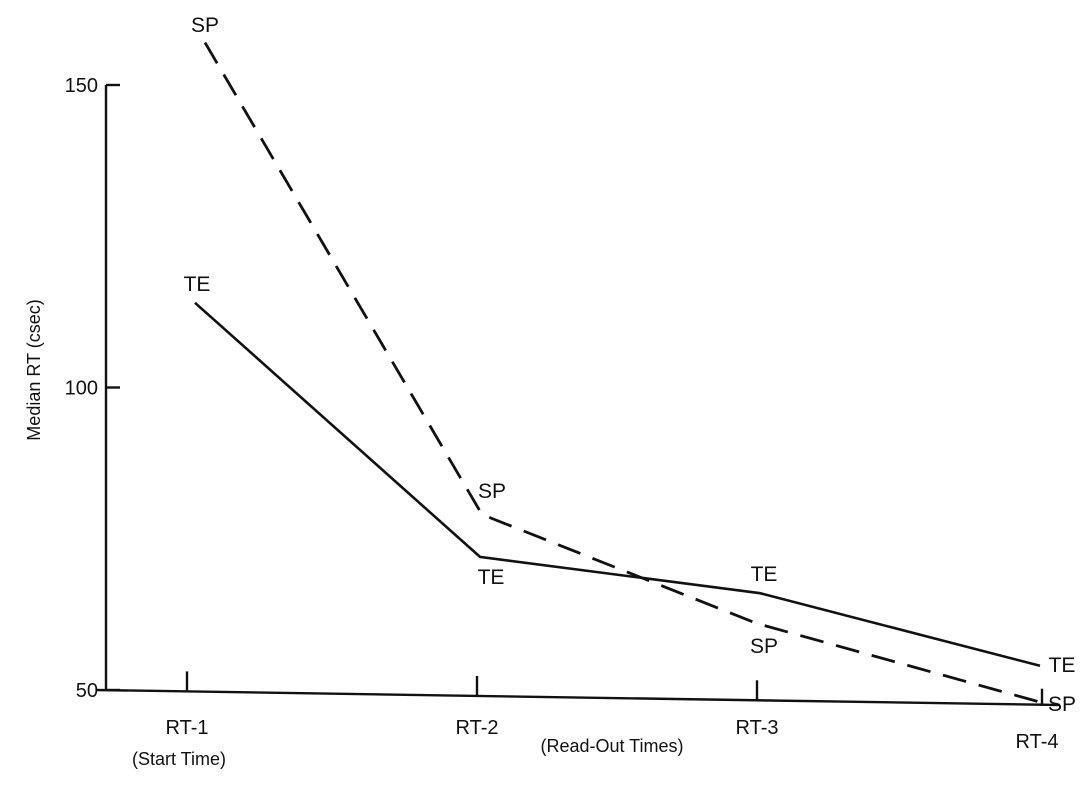 The height and width of the screenshot is (787, 1081). What do you see at coordinates (611, 746) in the screenshot?
I see `x-axis-title: (Read-Out Times)` at bounding box center [611, 746].